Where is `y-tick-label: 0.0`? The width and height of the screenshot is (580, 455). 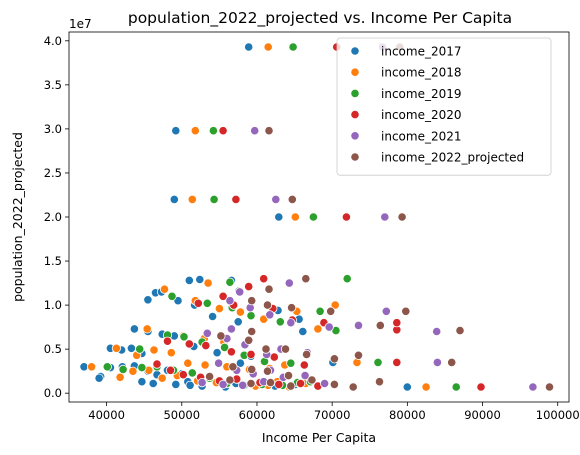 y-tick-label: 0.0 is located at coordinates (53, 393).